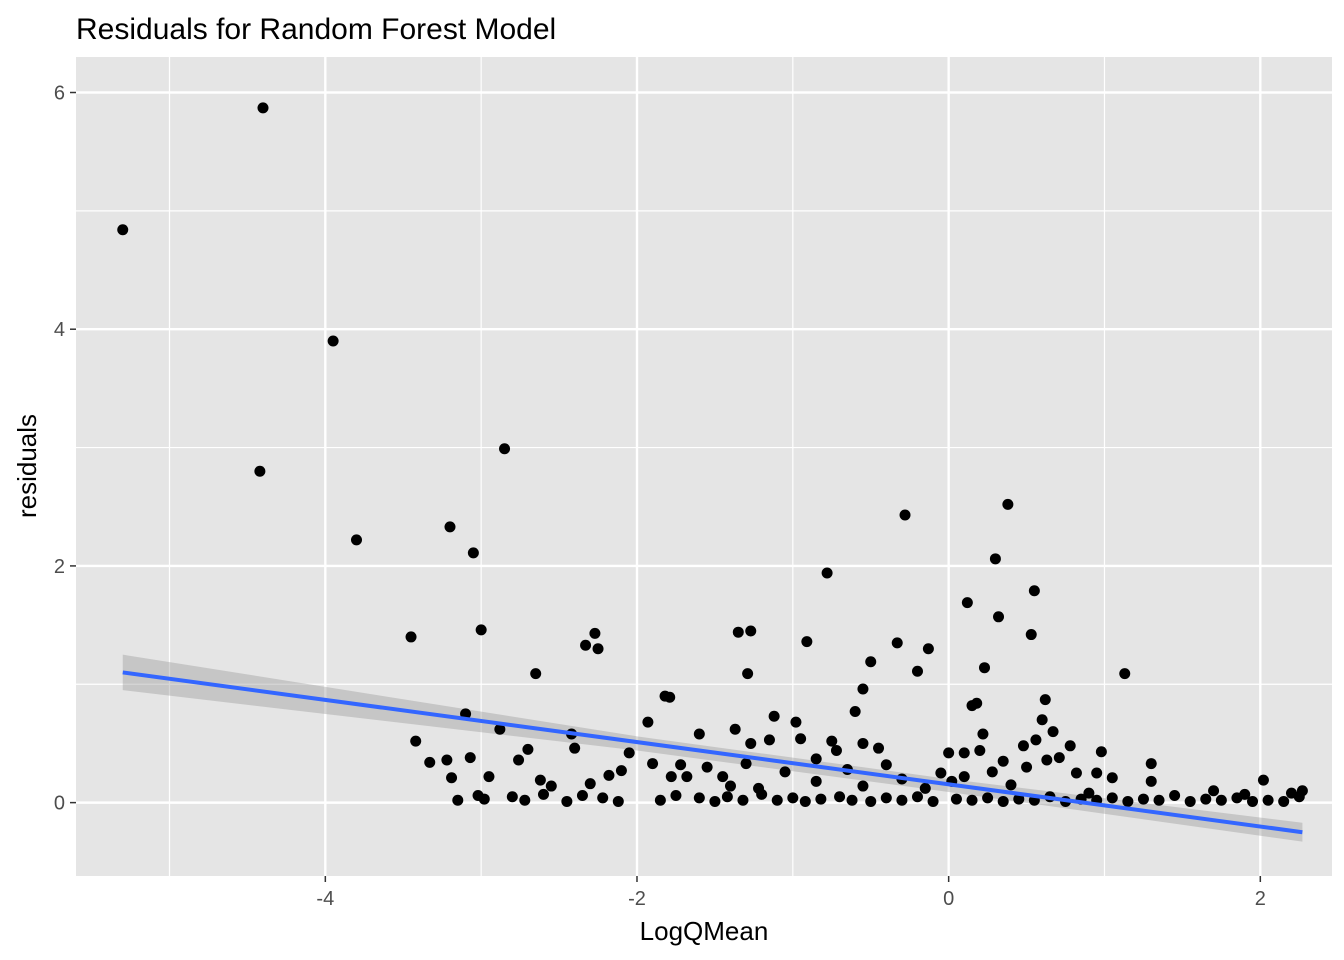 The height and width of the screenshot is (960, 1344). I want to click on x-axis-ticks: -4 -2 0 2, so click(791, 893).